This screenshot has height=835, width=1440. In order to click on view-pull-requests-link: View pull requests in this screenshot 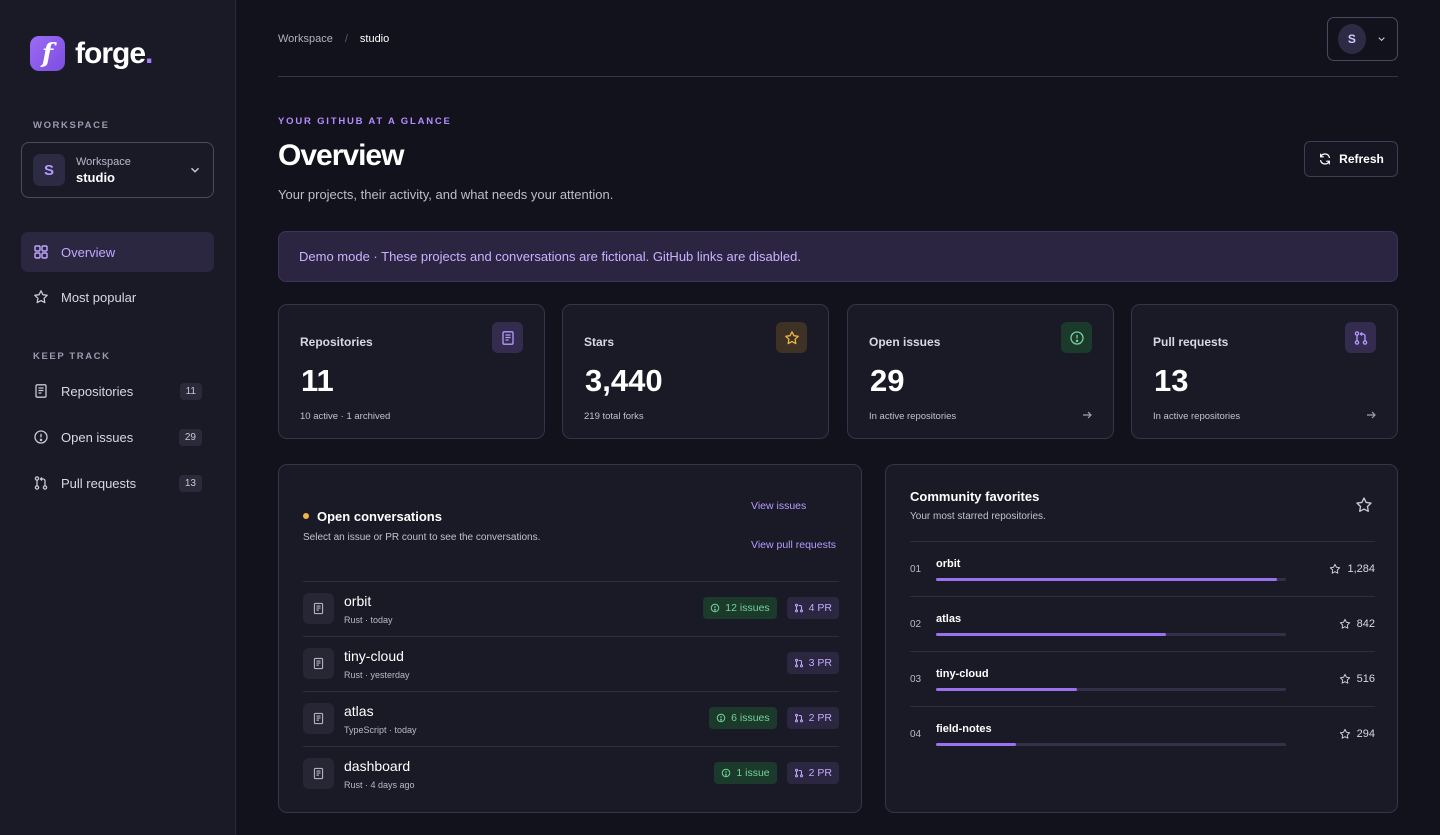, I will do `click(794, 545)`.